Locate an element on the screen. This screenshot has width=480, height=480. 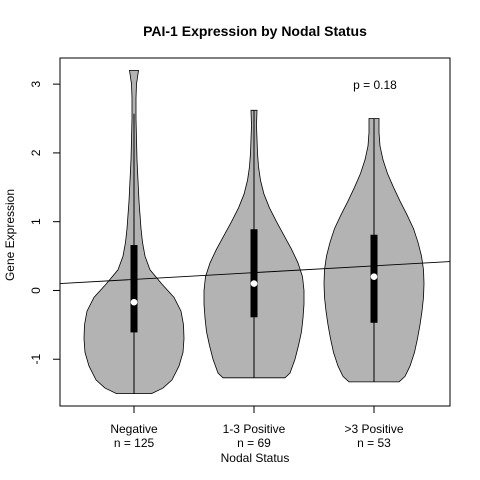
trend-line is located at coordinates (255, 273).